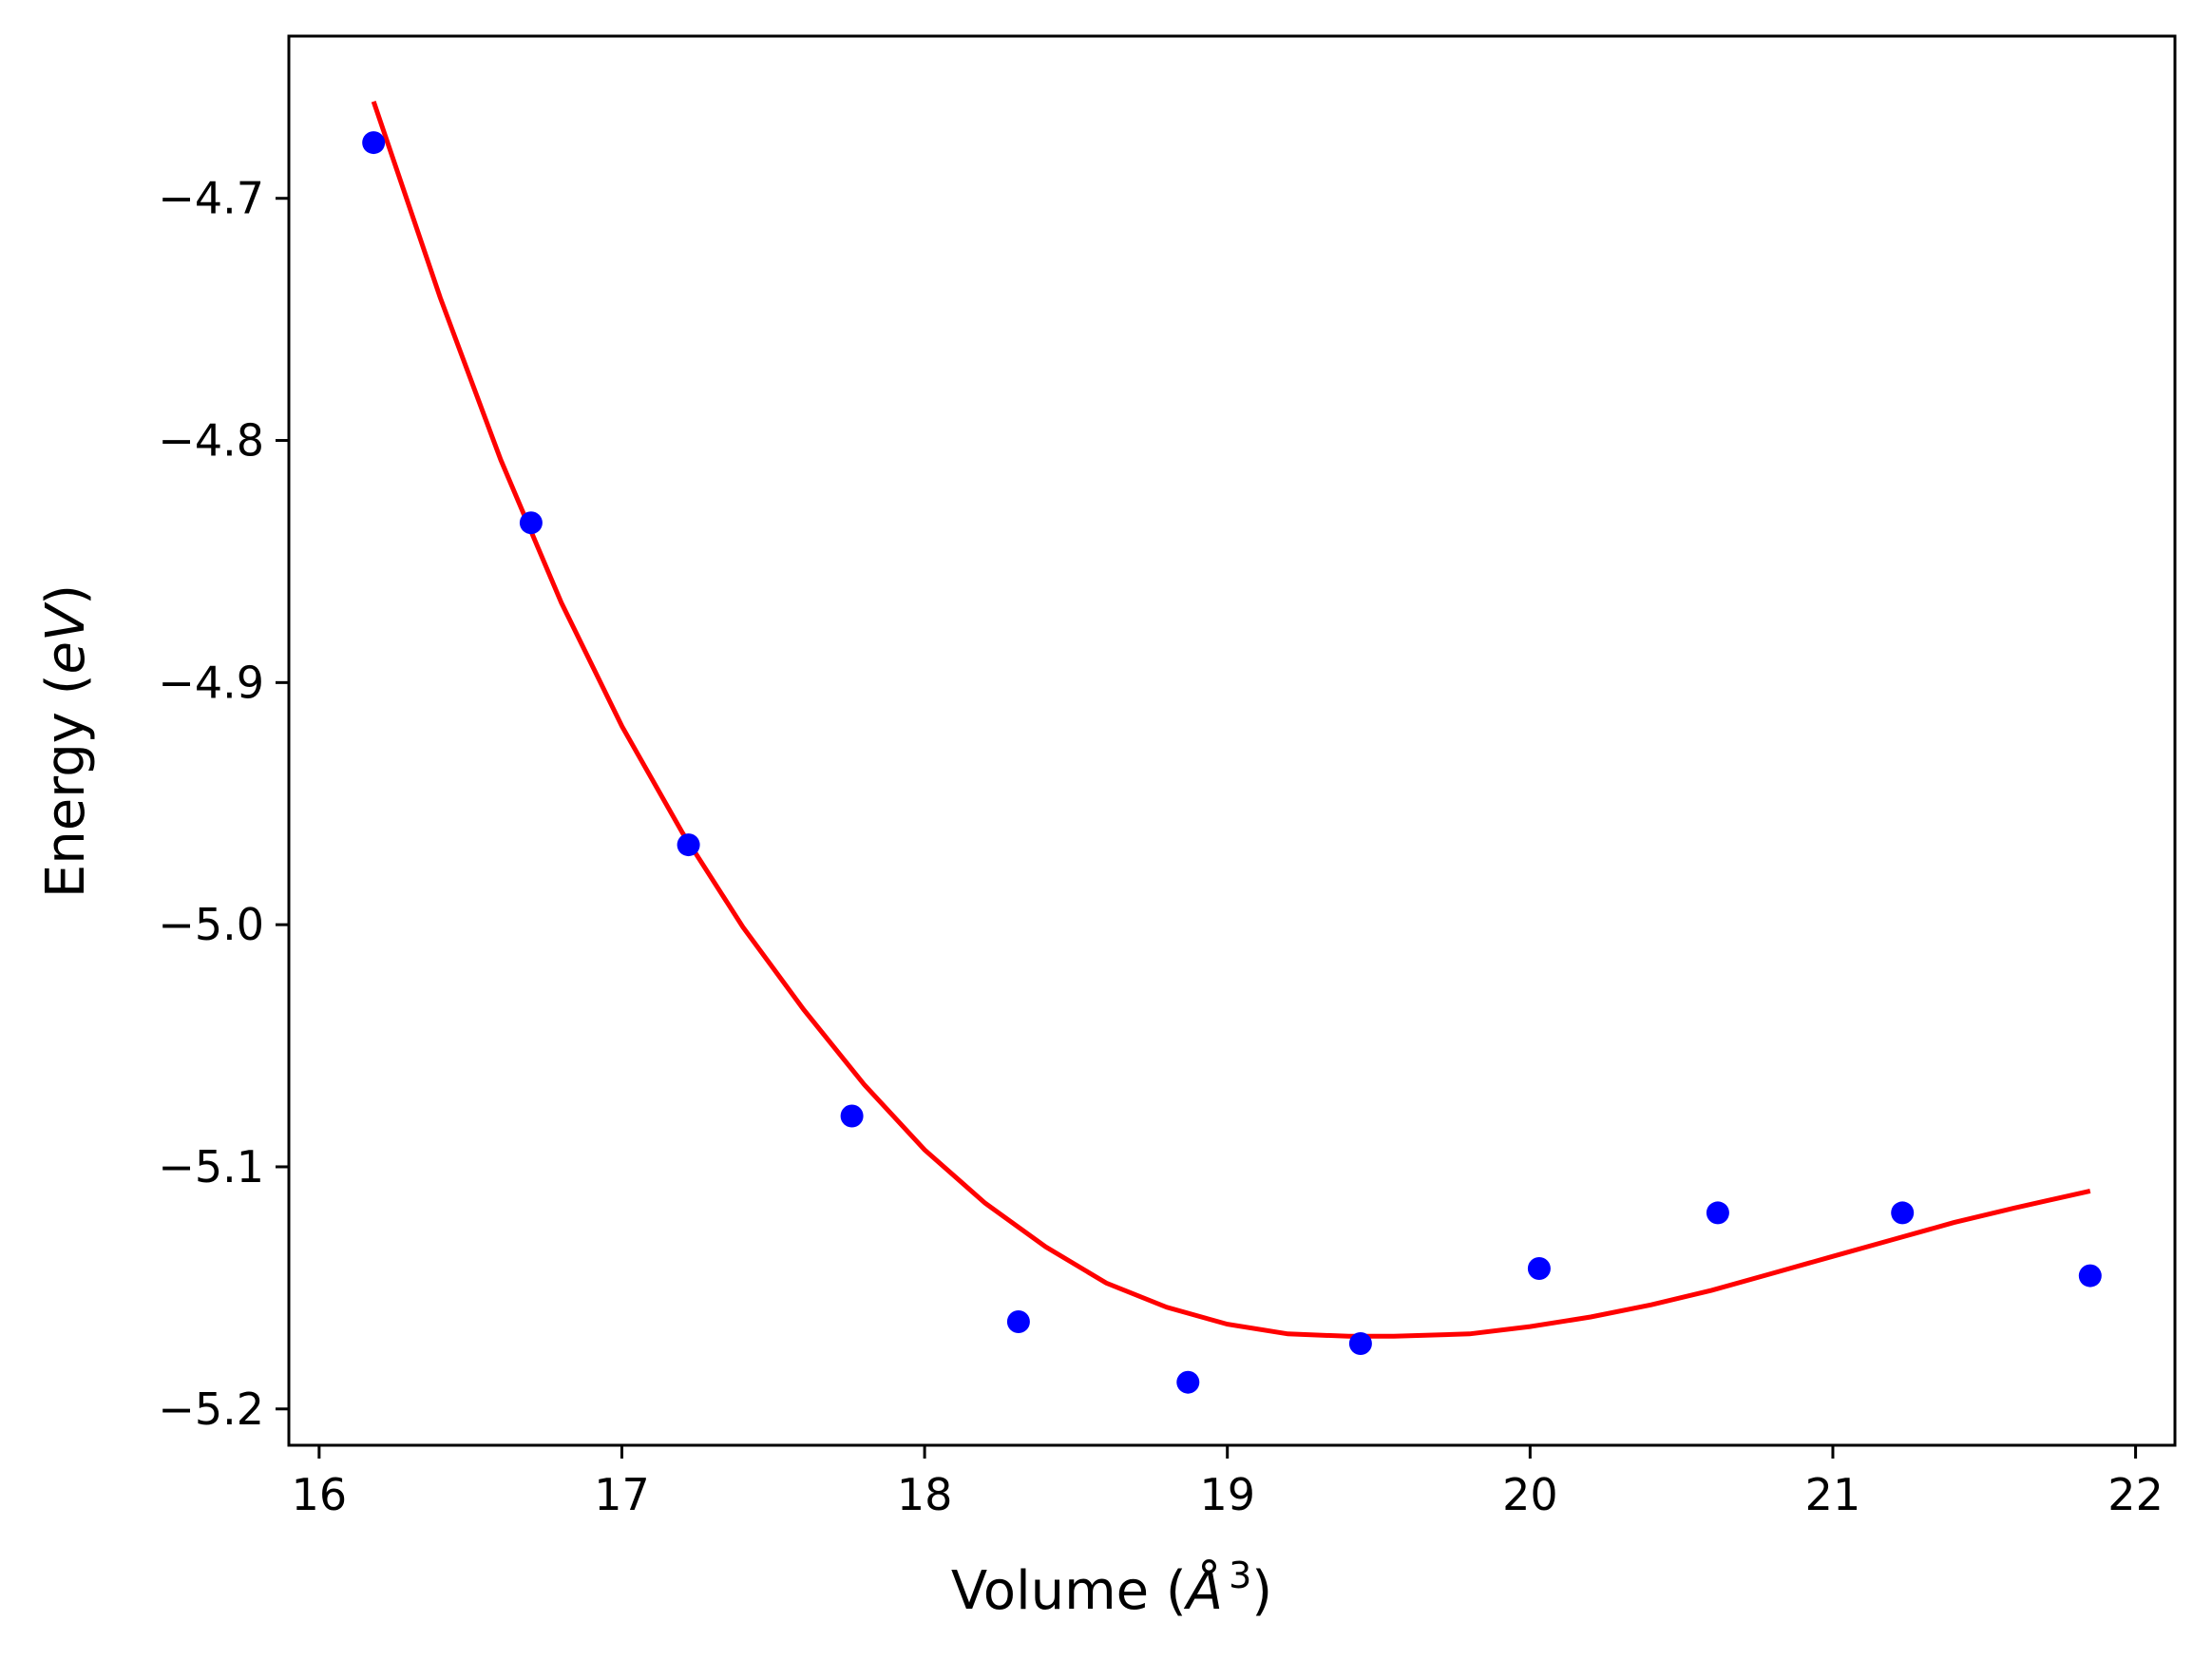  What do you see at coordinates (1833, 1494) in the screenshot?
I see `x-tick-label: 21` at bounding box center [1833, 1494].